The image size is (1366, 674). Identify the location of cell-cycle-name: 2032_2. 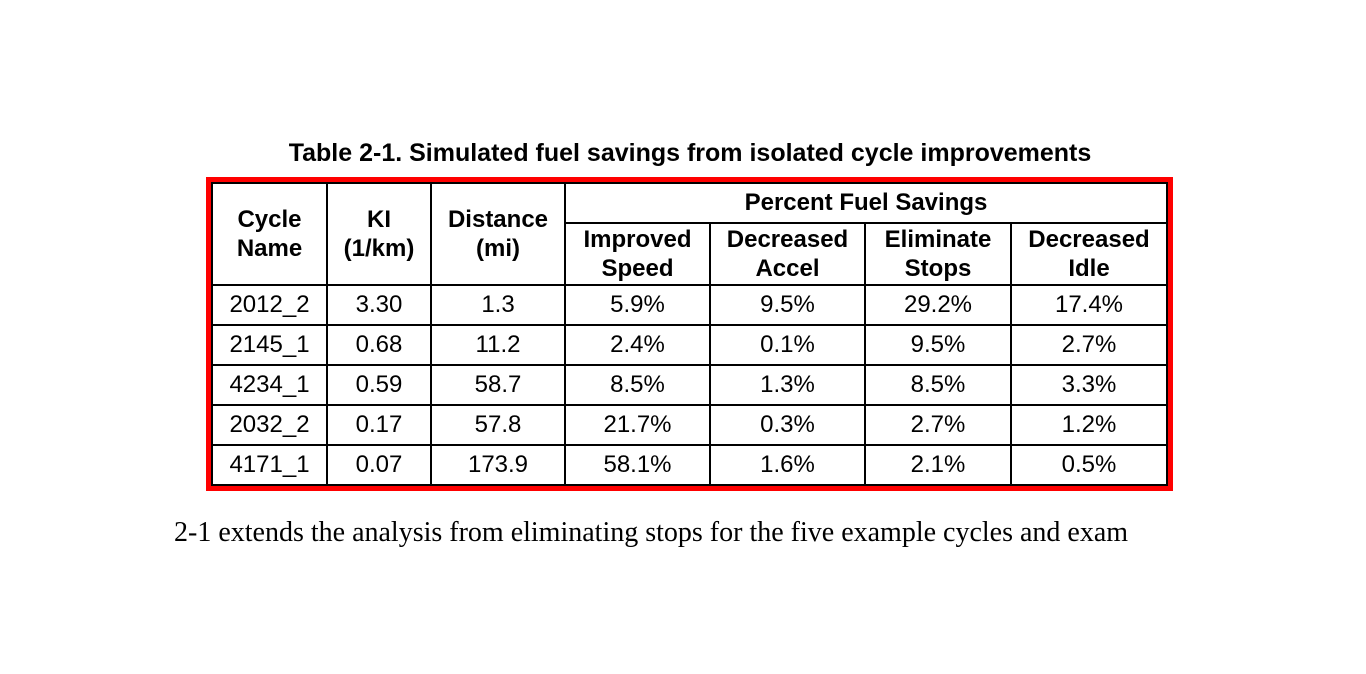
(269, 425).